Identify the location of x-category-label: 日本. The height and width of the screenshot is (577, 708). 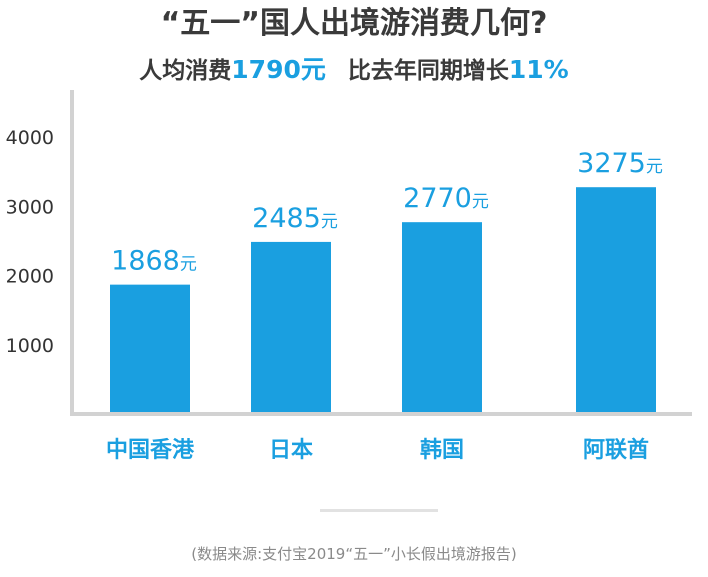
(291, 450).